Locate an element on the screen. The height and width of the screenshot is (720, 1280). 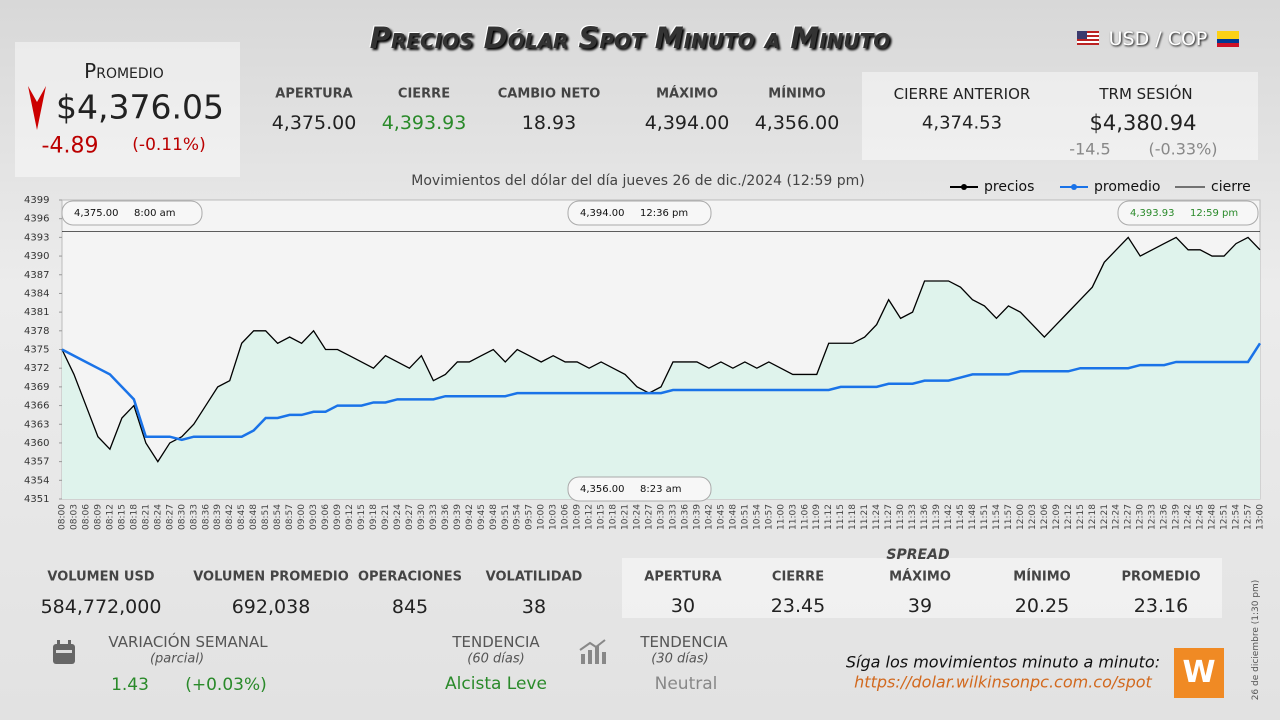
promedio-box is located at coordinates (127, 109).